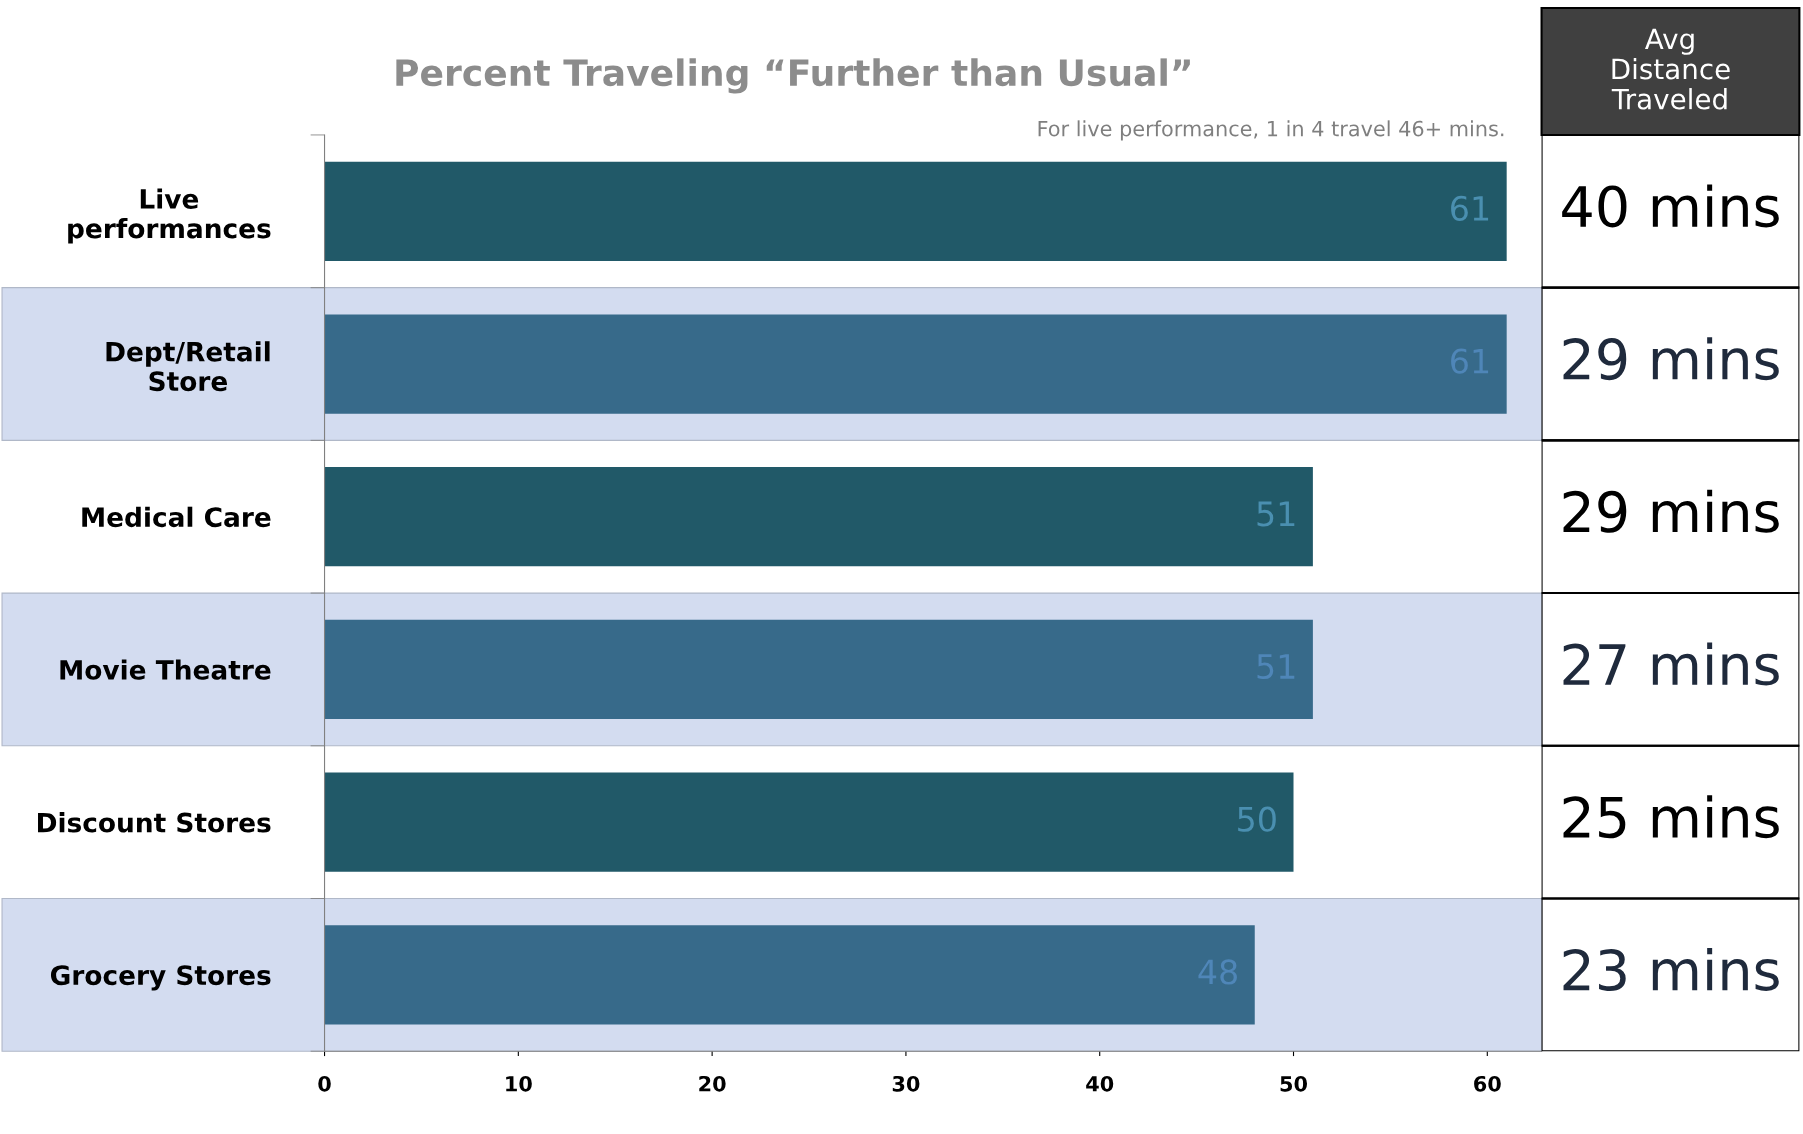 The height and width of the screenshot is (1134, 1803). What do you see at coordinates (1671, 664) in the screenshot?
I see `text: 27 mins` at bounding box center [1671, 664].